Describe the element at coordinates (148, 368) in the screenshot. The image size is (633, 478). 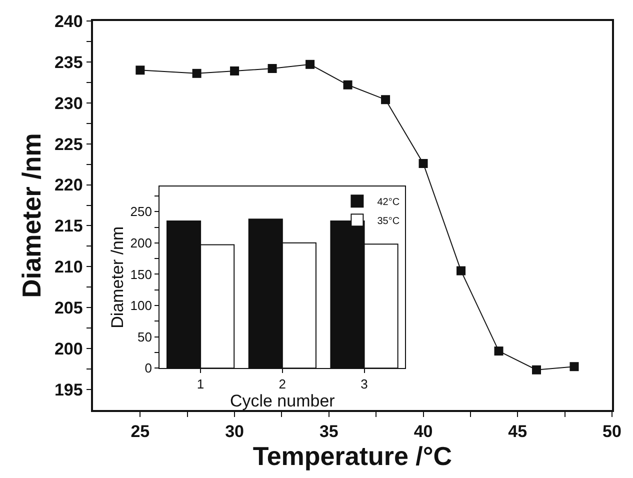
I see `y-tick-label: 0` at that location.